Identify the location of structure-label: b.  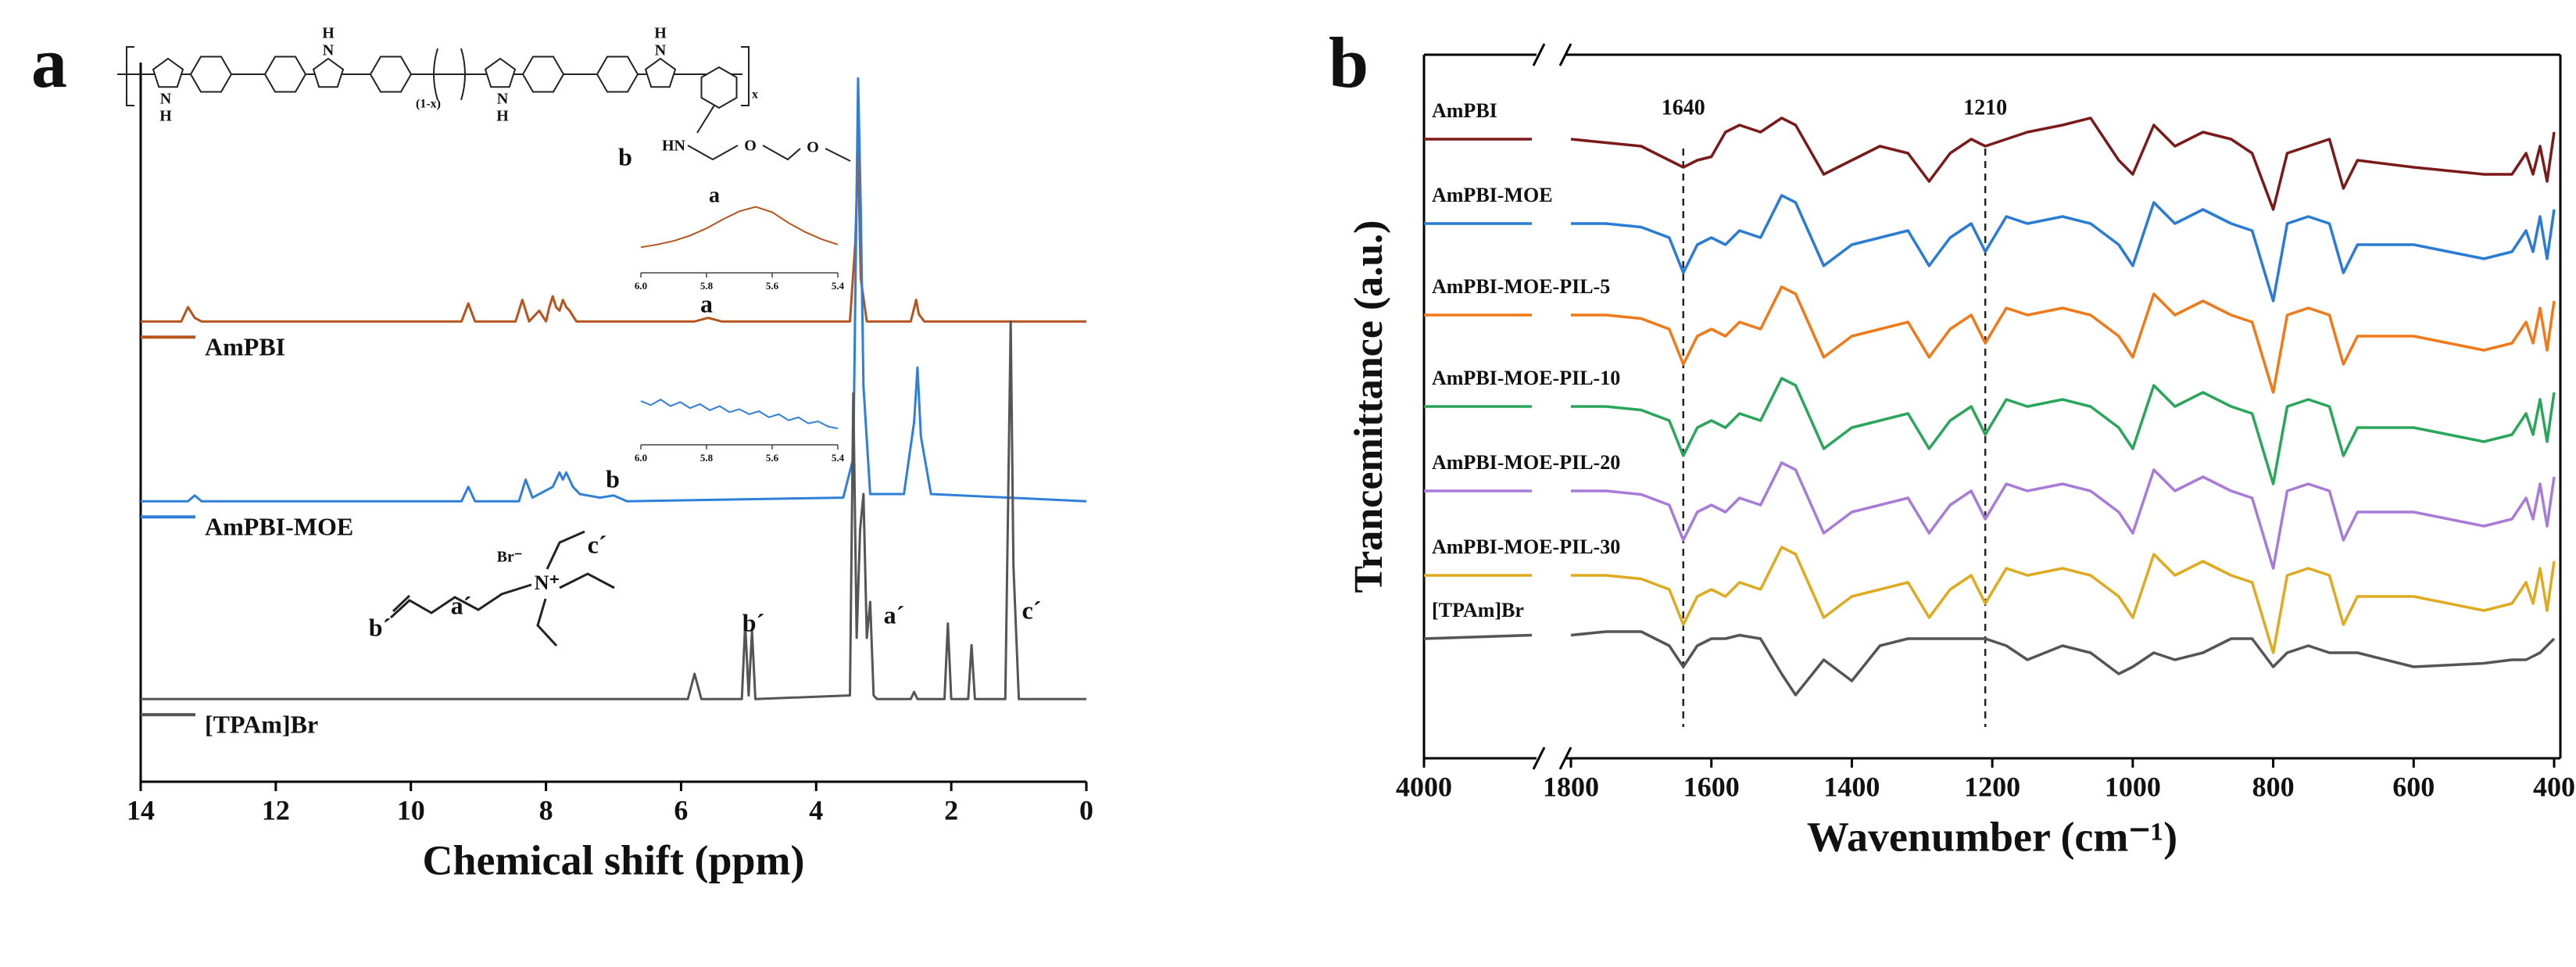
(625, 156).